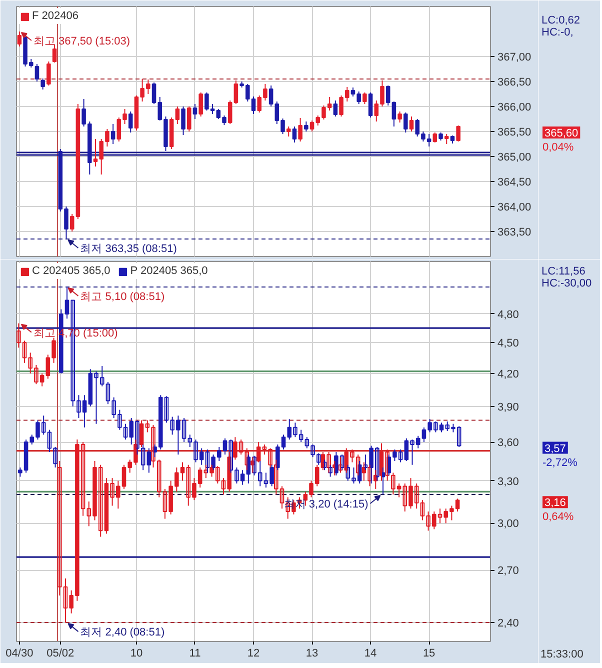  I want to click on text: -2,72%, so click(560, 462).